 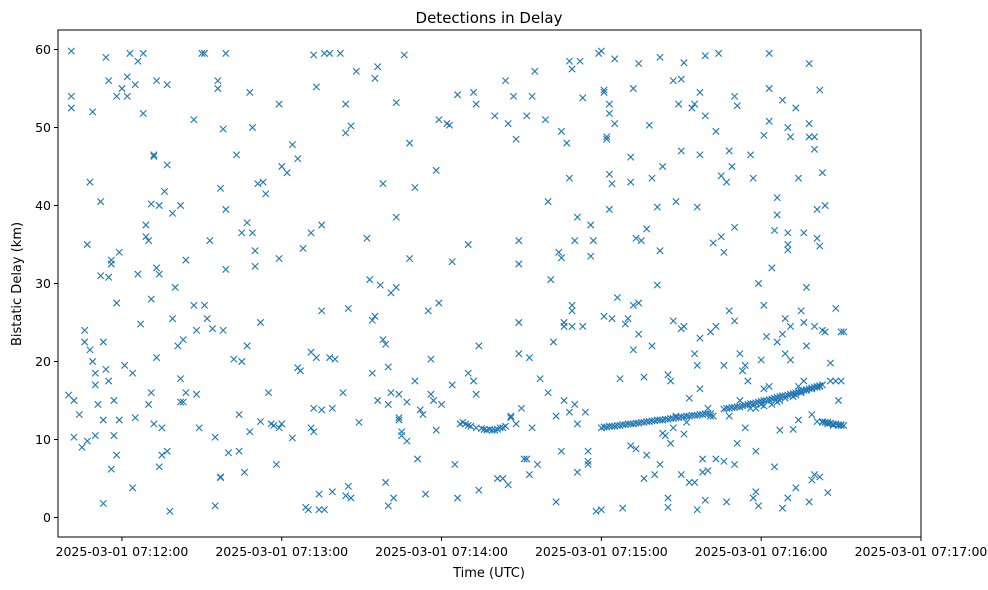 I want to click on y-tick-label: 20, so click(x=43, y=361).